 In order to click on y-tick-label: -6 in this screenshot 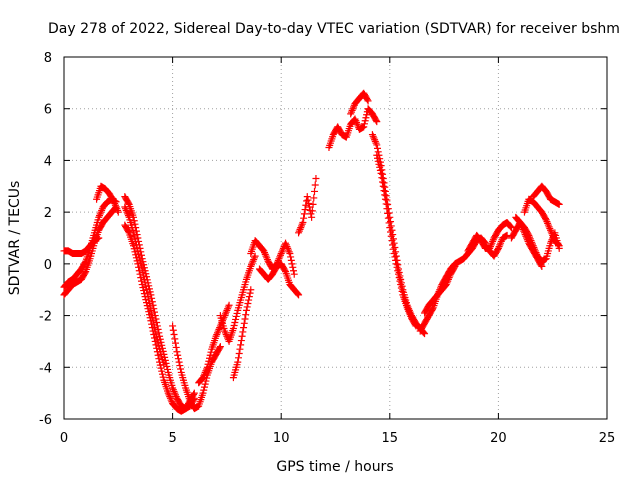, I will do `click(45, 420)`.